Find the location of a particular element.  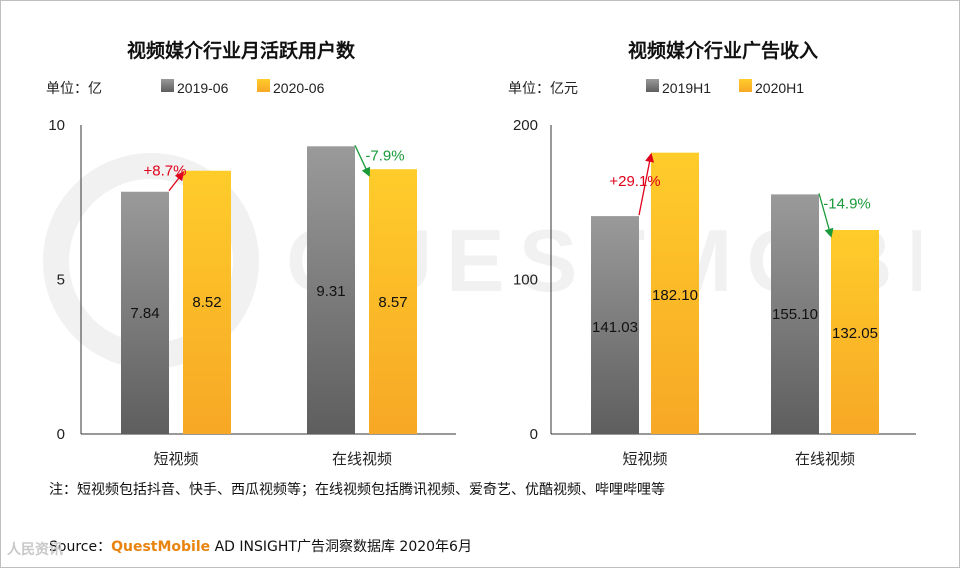

legend-label: 2020H1 is located at coordinates (779, 88).